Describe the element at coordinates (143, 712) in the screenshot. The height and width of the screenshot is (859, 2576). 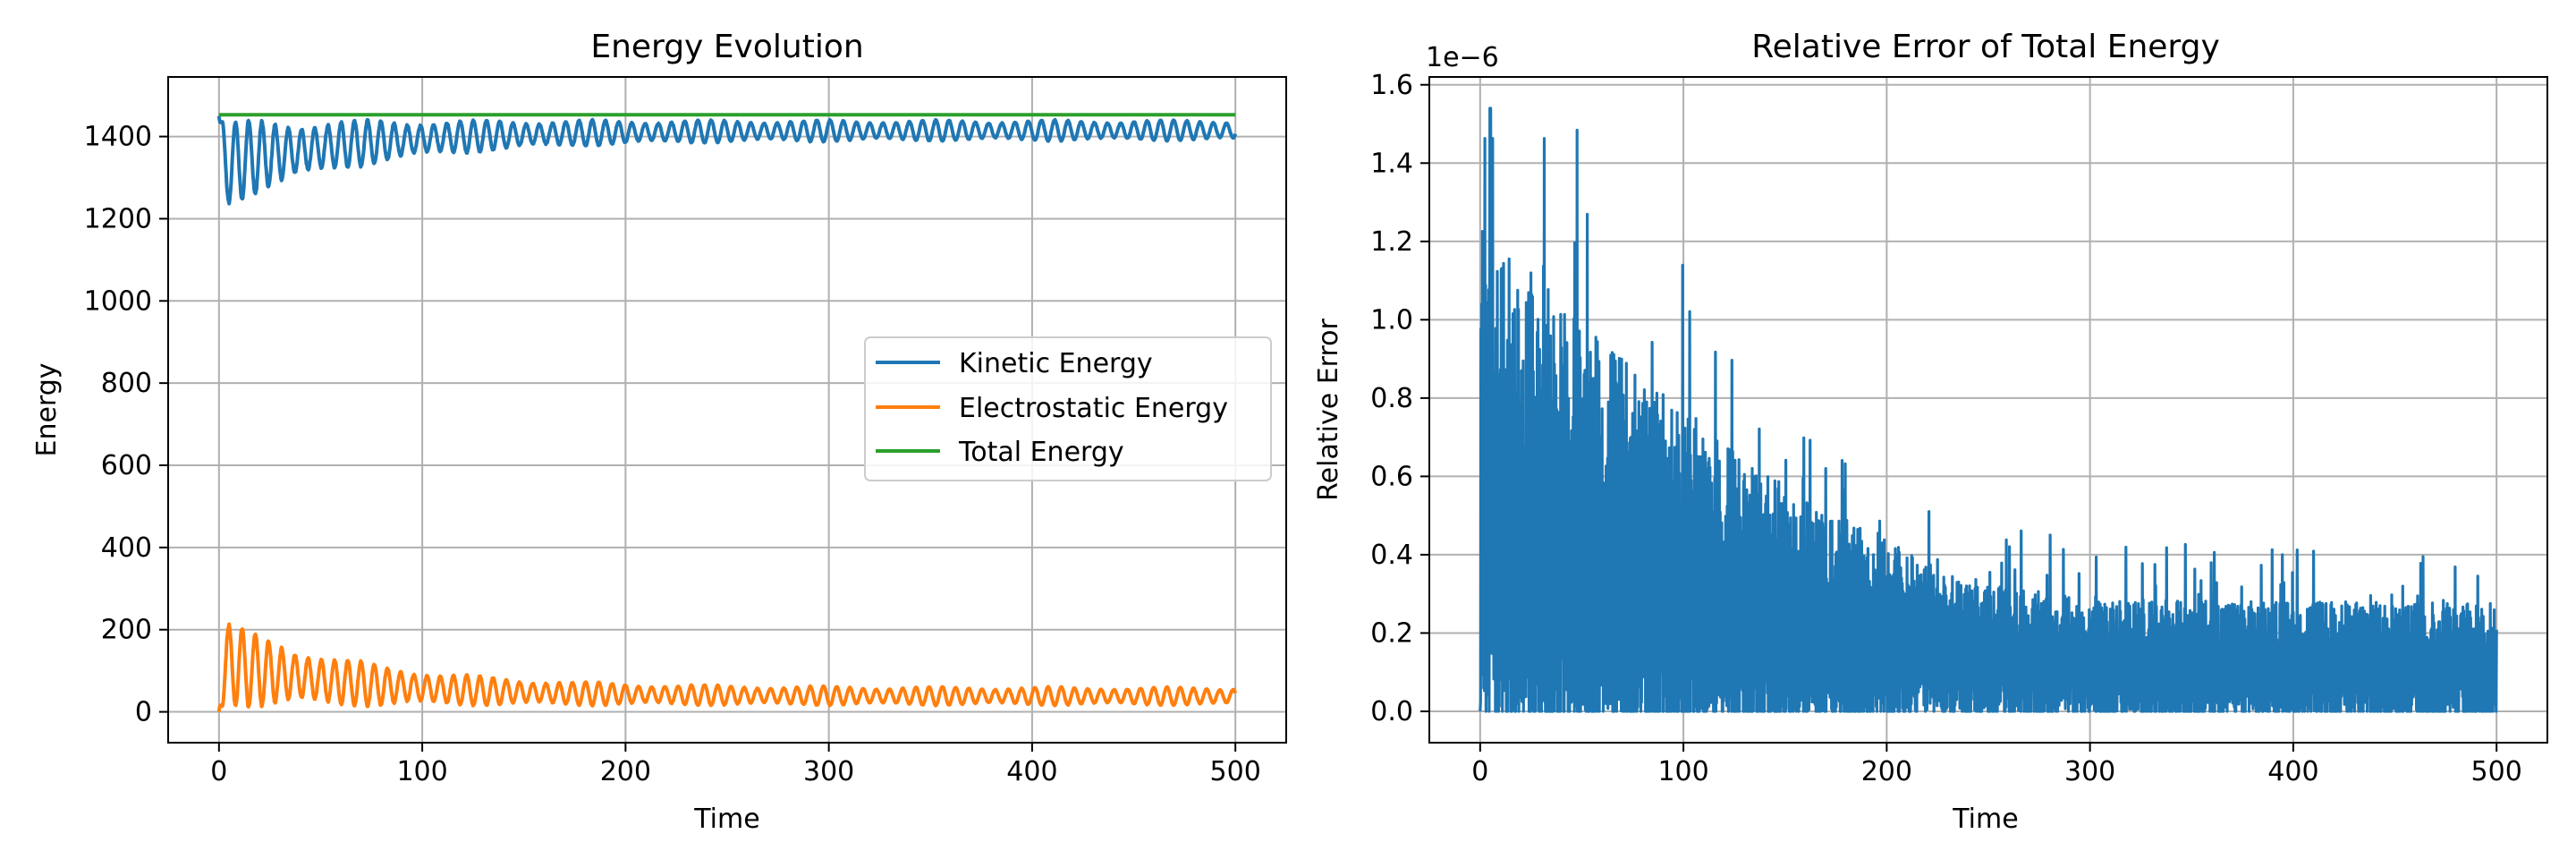
I see `energy-y-tick-label: 0` at that location.